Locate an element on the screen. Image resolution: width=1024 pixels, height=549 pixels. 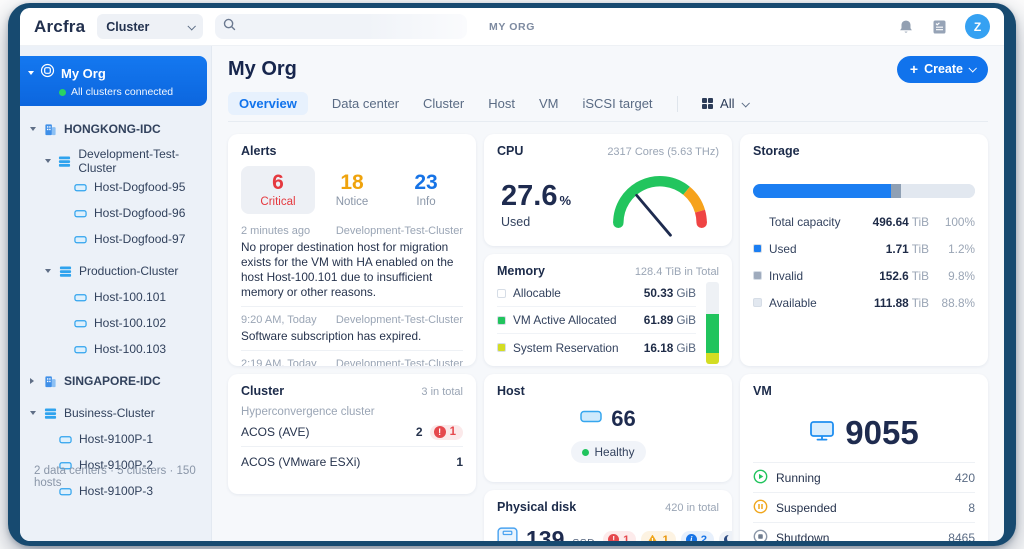
cluster-row-acos-esxi: ACOS (VMware ESXi) 1 is located at coordinates (352, 461).